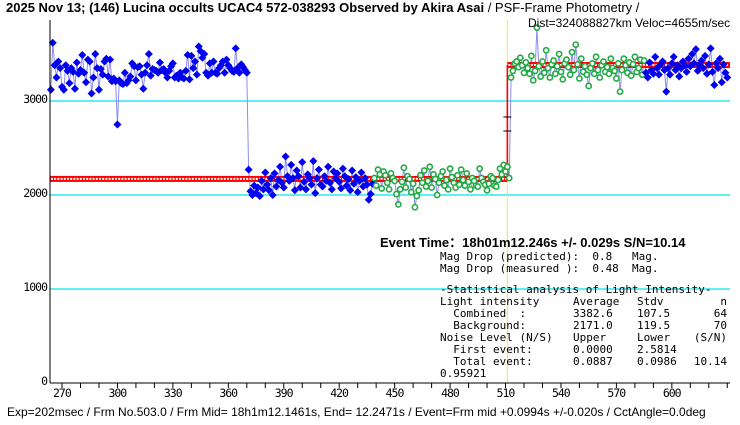  I want to click on stats-row: Total event: 0.0887 0.0986 10.14, so click(370, 362).